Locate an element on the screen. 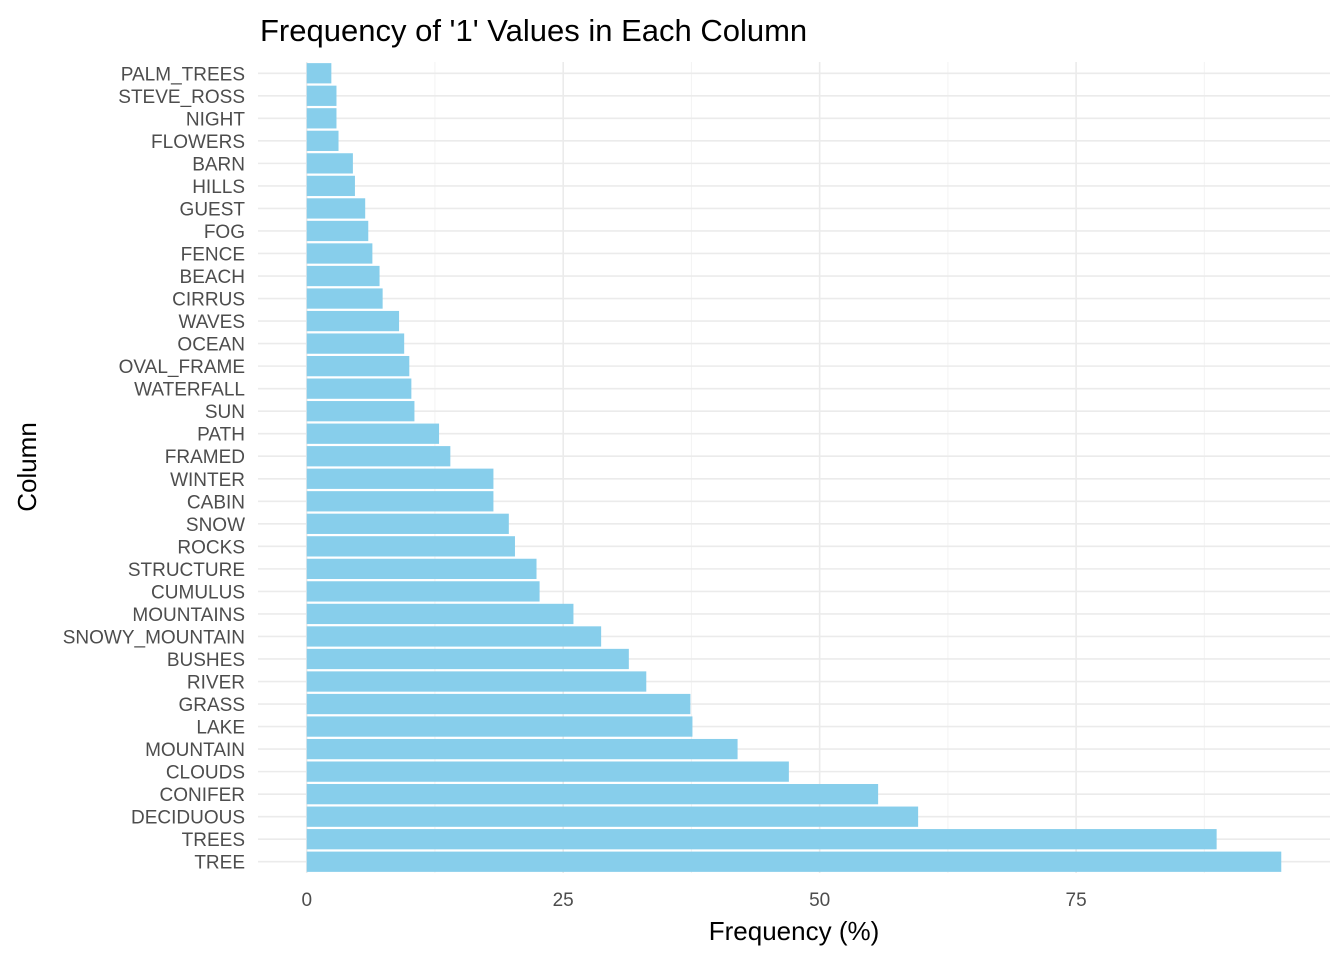 This screenshot has height=960, width=1344. bar-cabin is located at coordinates (400, 501).